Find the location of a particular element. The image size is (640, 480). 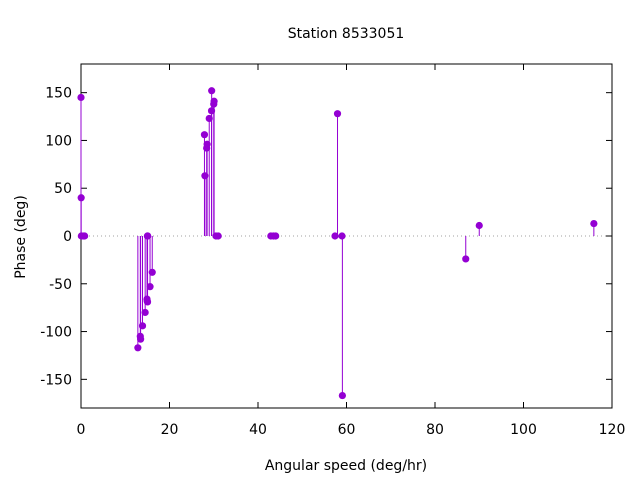

x-tick-label: 80 is located at coordinates (435, 430).